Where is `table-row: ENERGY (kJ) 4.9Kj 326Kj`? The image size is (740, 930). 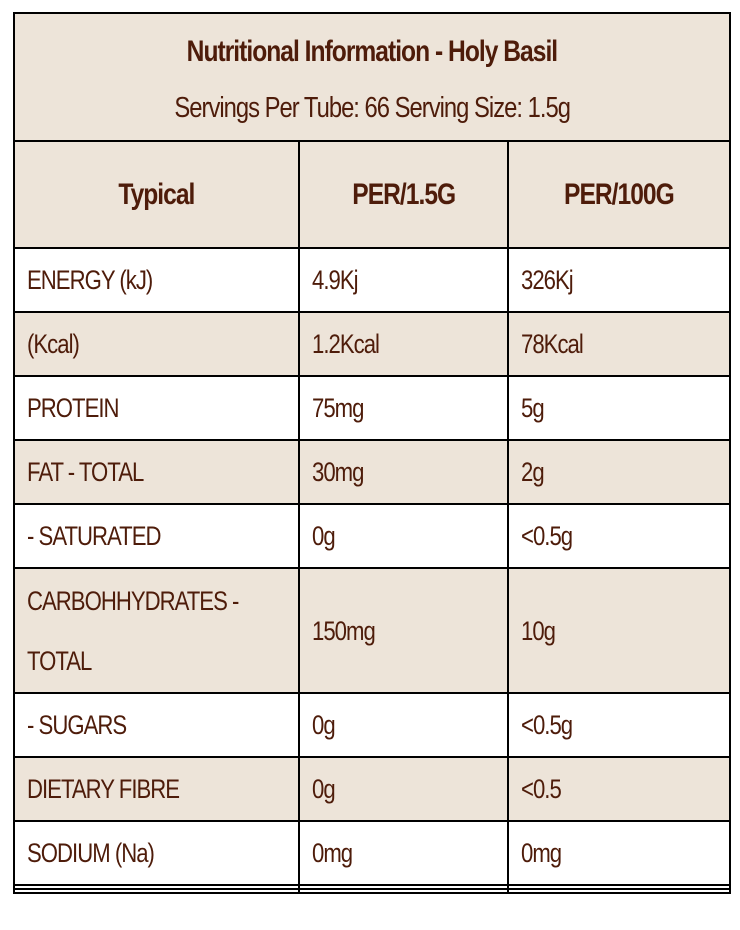
table-row: ENERGY (kJ) 4.9Kj 326Kj is located at coordinates (372, 280).